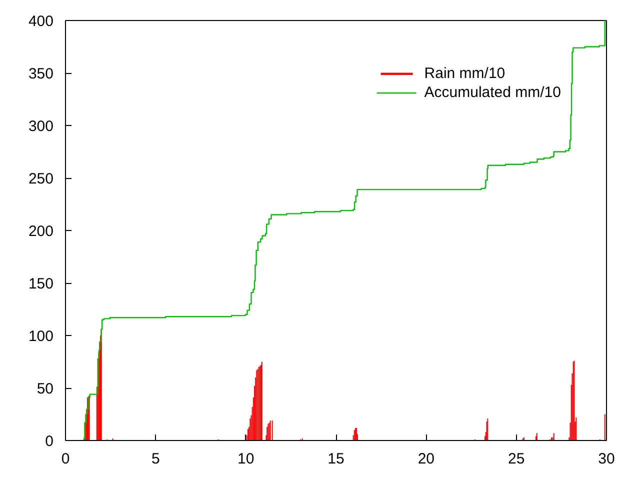 This screenshot has height=480, width=640. I want to click on y-tick-label: 400, so click(41, 21).